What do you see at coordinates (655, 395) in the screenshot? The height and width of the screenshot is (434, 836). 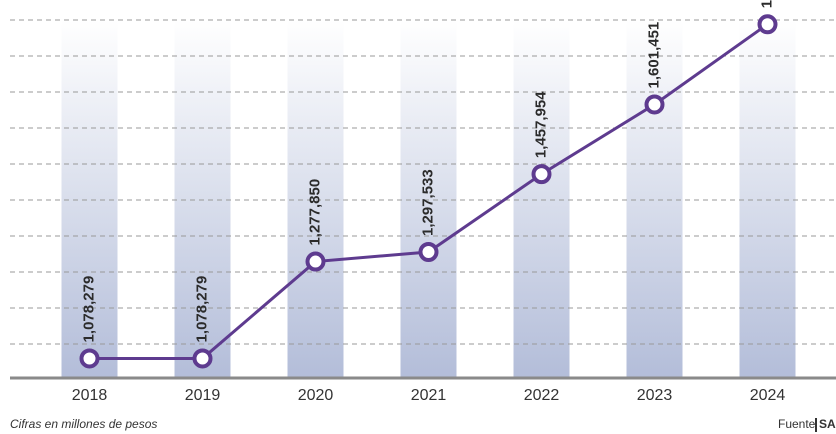 I see `x-tick-label: 2023` at bounding box center [655, 395].